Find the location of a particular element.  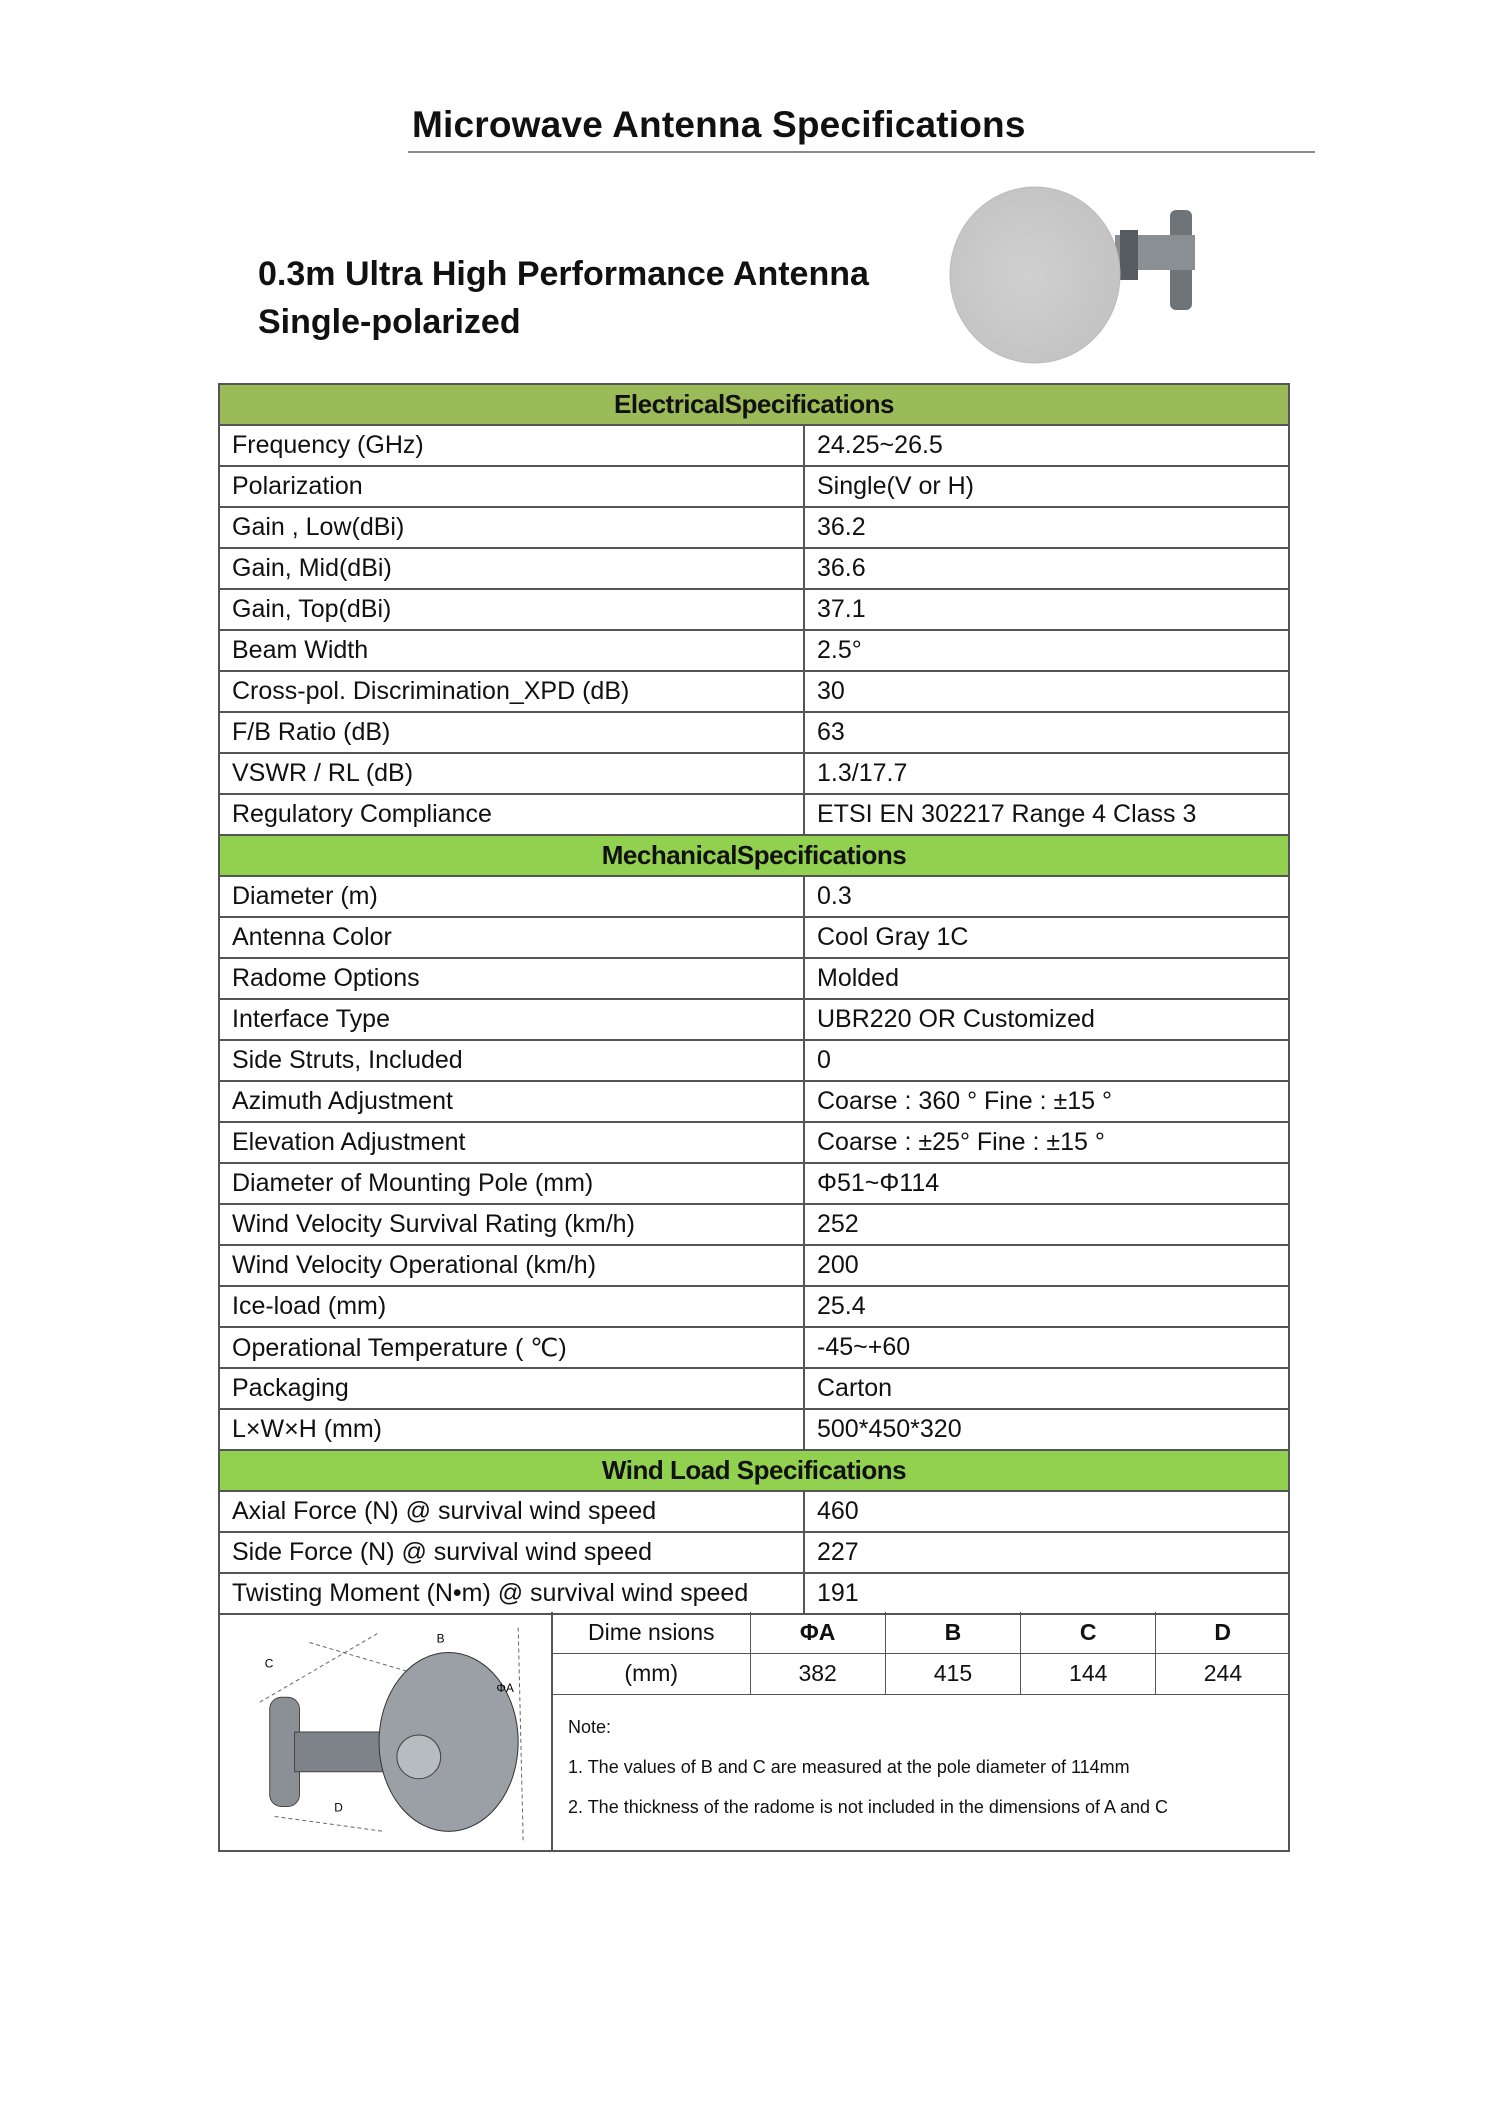

spec-label: Beam Width is located at coordinates (511, 650).